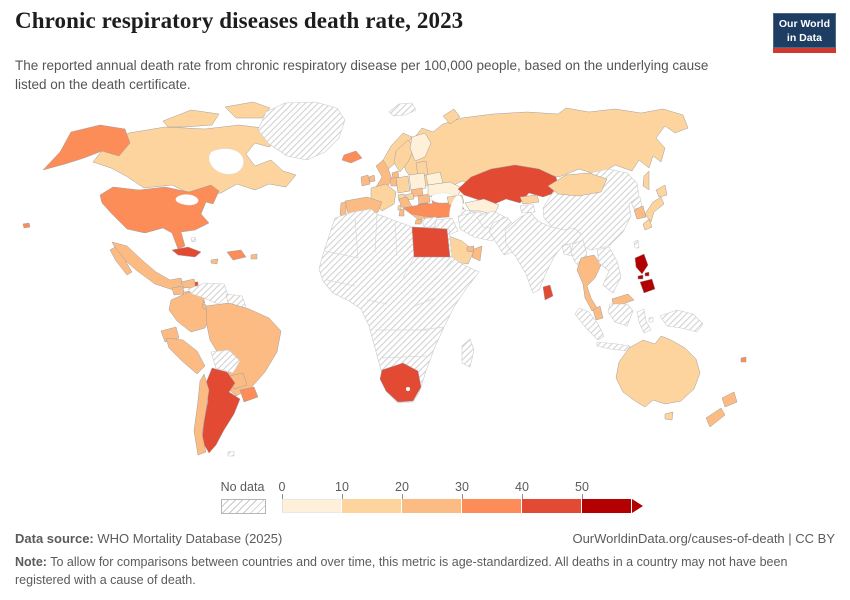  What do you see at coordinates (607, 506) in the screenshot?
I see `legend-bin-50plus` at bounding box center [607, 506].